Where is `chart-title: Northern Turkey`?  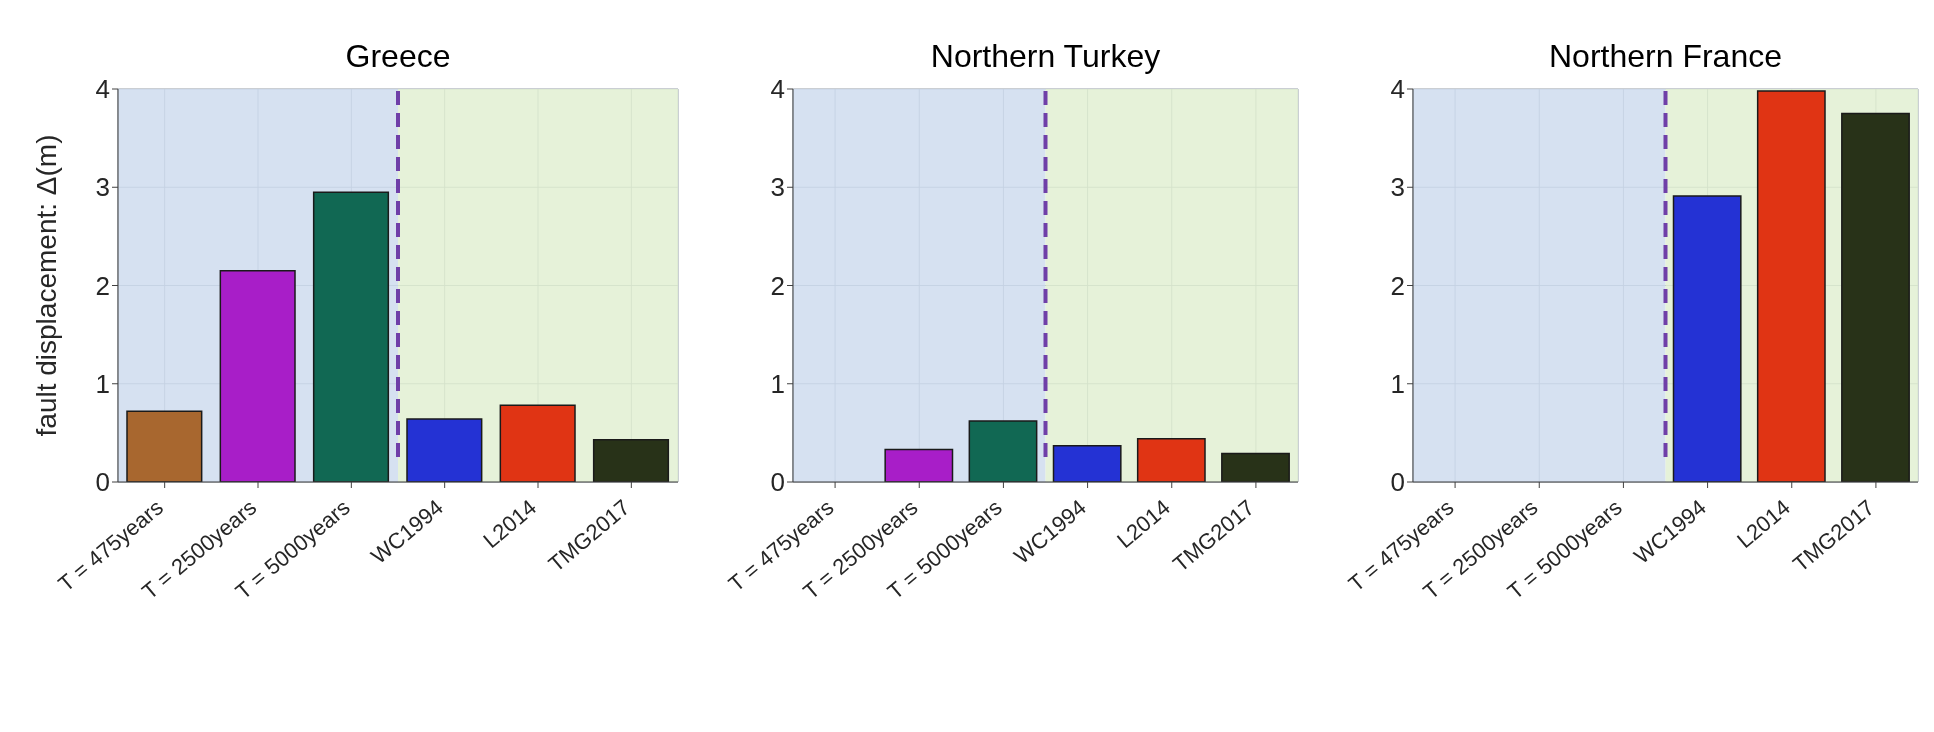
chart-title: Northern Turkey is located at coordinates (1045, 56).